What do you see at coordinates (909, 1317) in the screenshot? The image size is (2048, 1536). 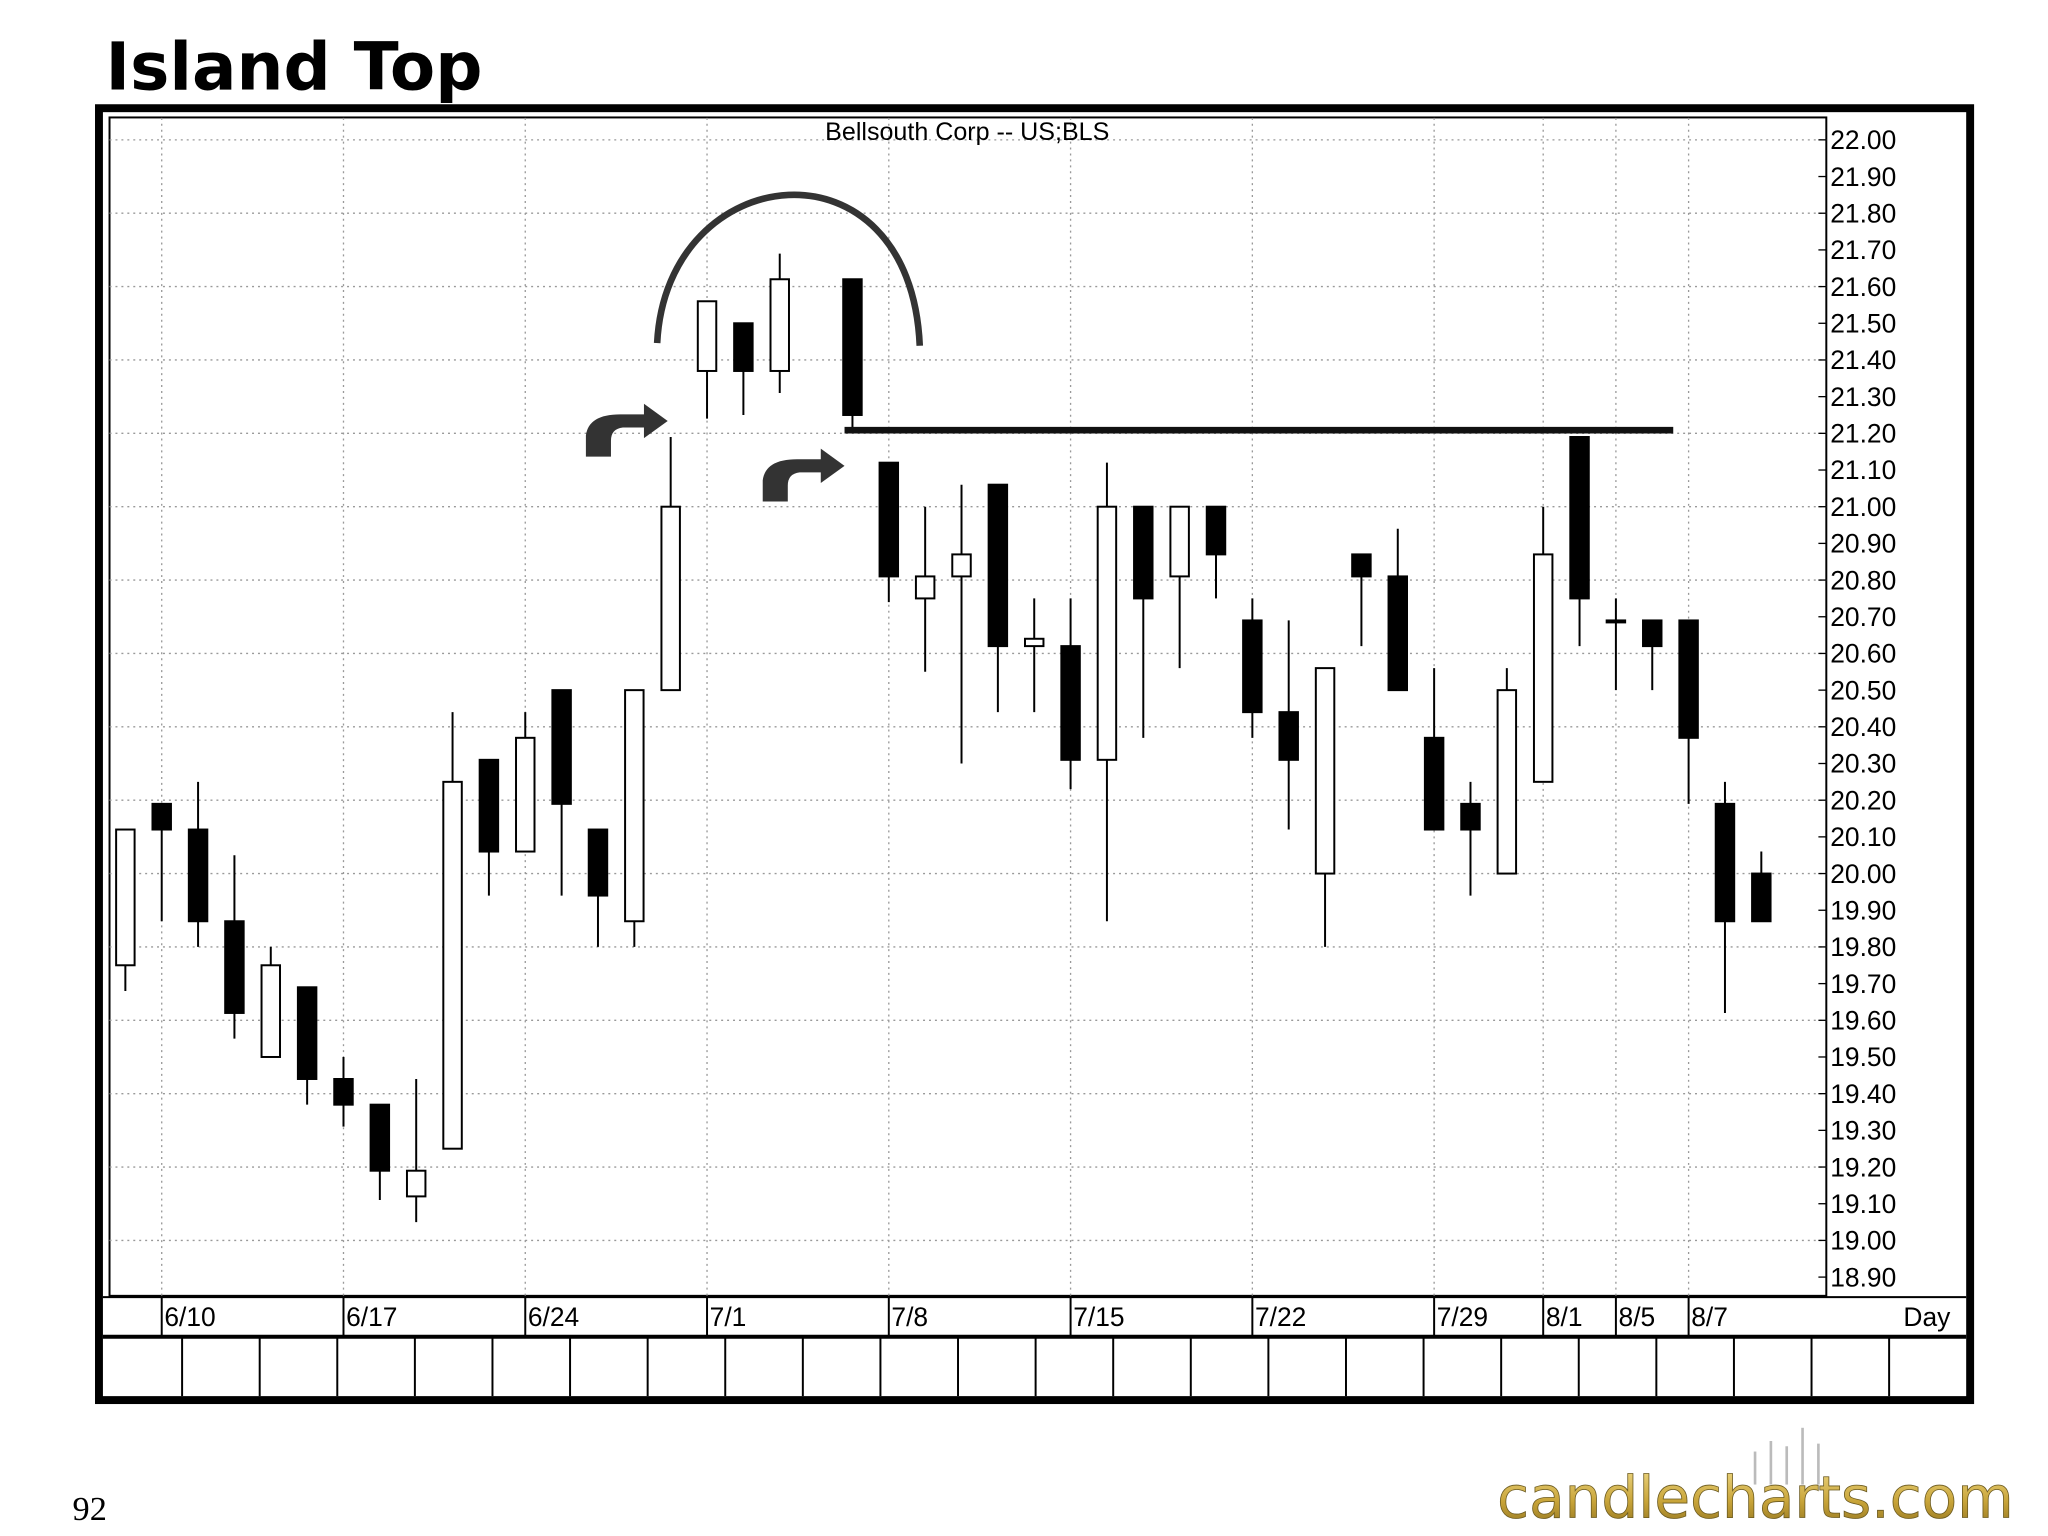 I see `x-tick-label: 7/8` at bounding box center [909, 1317].